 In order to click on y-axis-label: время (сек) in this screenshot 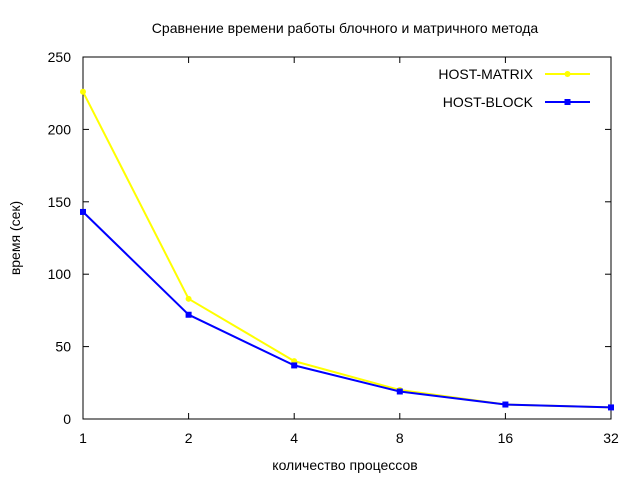, I will do `click(15, 238)`.